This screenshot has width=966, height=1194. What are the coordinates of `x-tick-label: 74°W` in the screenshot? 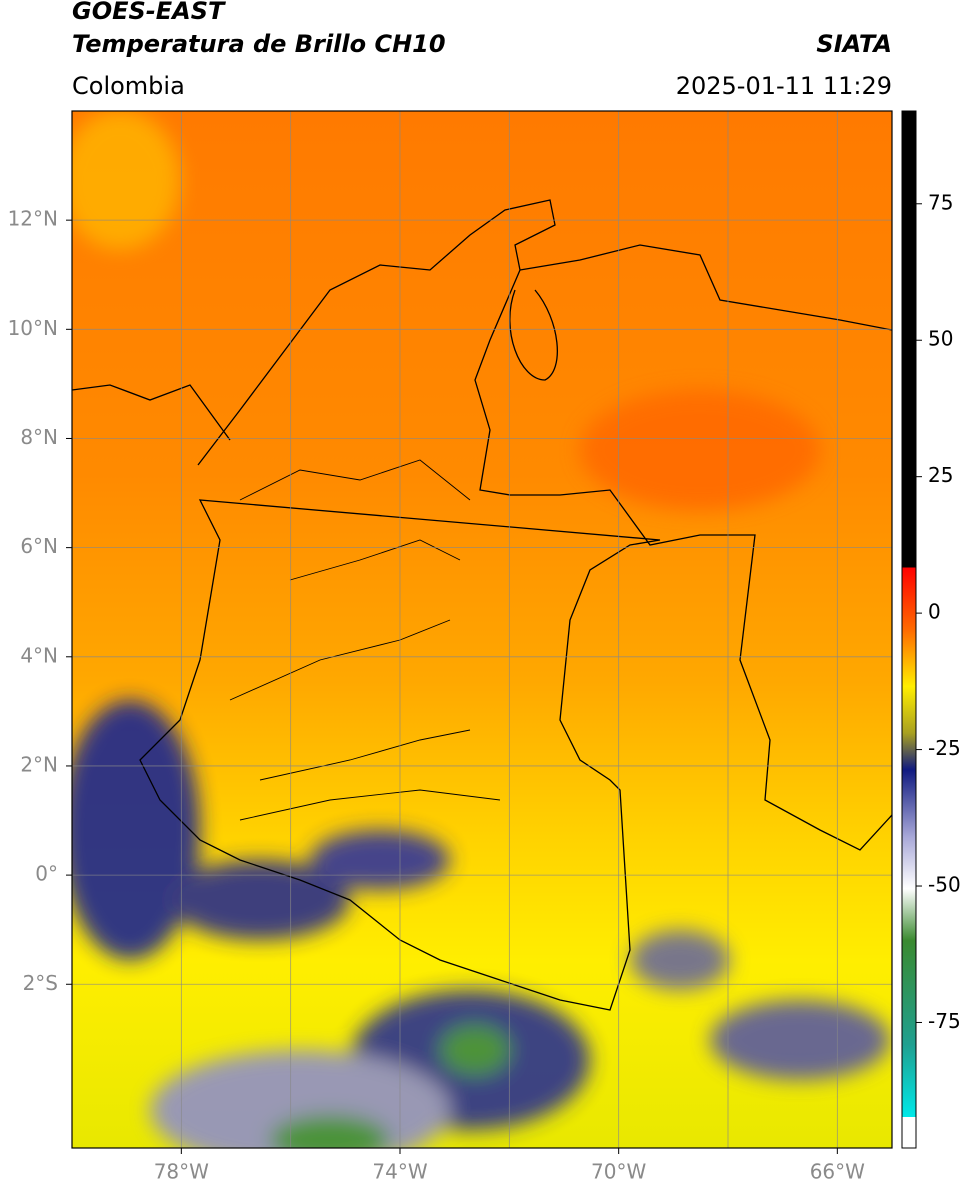 It's located at (399, 1172).